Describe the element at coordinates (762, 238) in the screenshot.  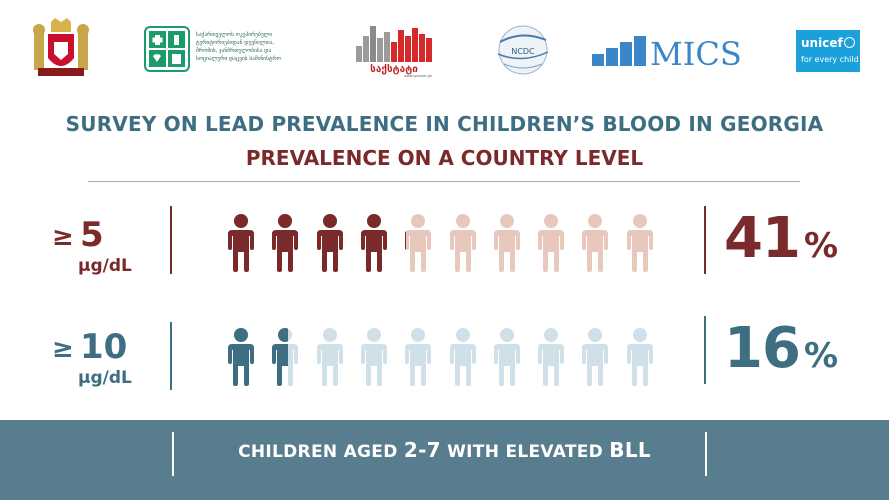
I see `percent-value: 41` at that location.